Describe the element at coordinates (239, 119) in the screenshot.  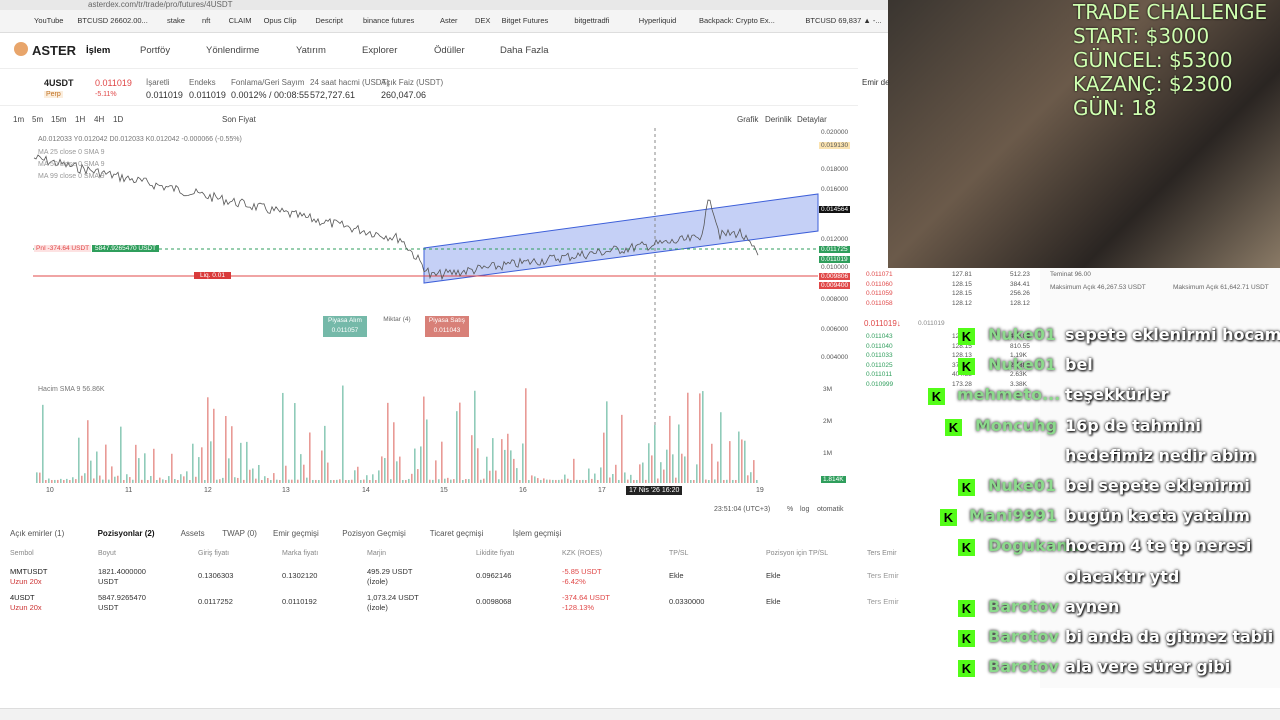
I see `price-type: Son Fiyat` at that location.